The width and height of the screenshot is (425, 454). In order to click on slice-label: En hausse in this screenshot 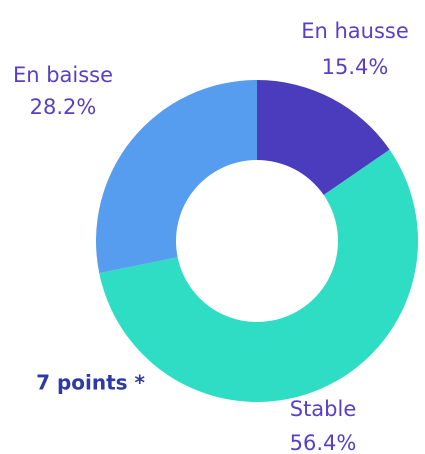, I will do `click(355, 31)`.